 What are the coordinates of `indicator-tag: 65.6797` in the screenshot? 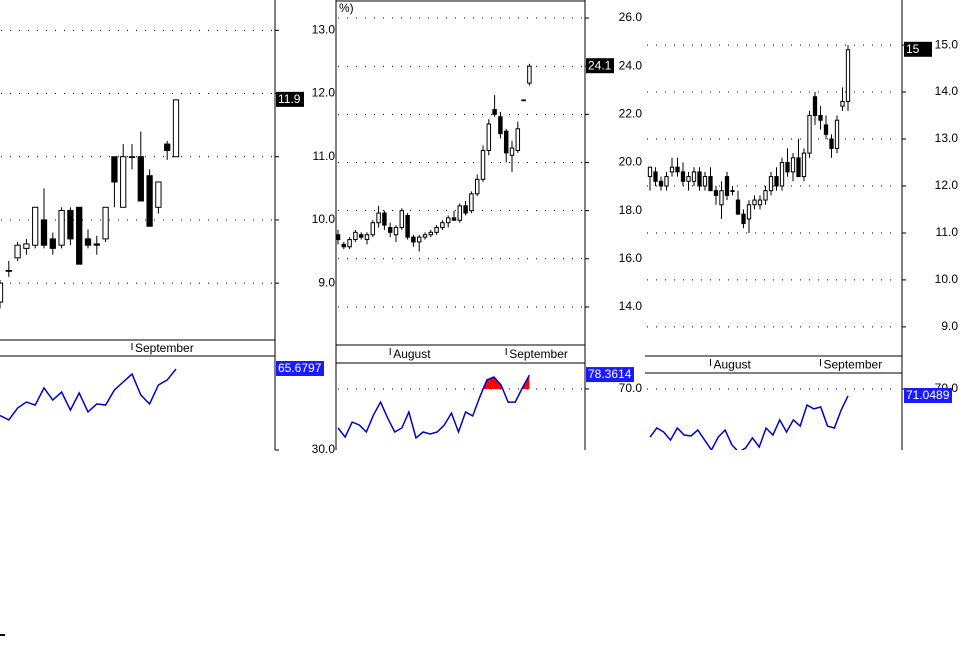 It's located at (300, 368).